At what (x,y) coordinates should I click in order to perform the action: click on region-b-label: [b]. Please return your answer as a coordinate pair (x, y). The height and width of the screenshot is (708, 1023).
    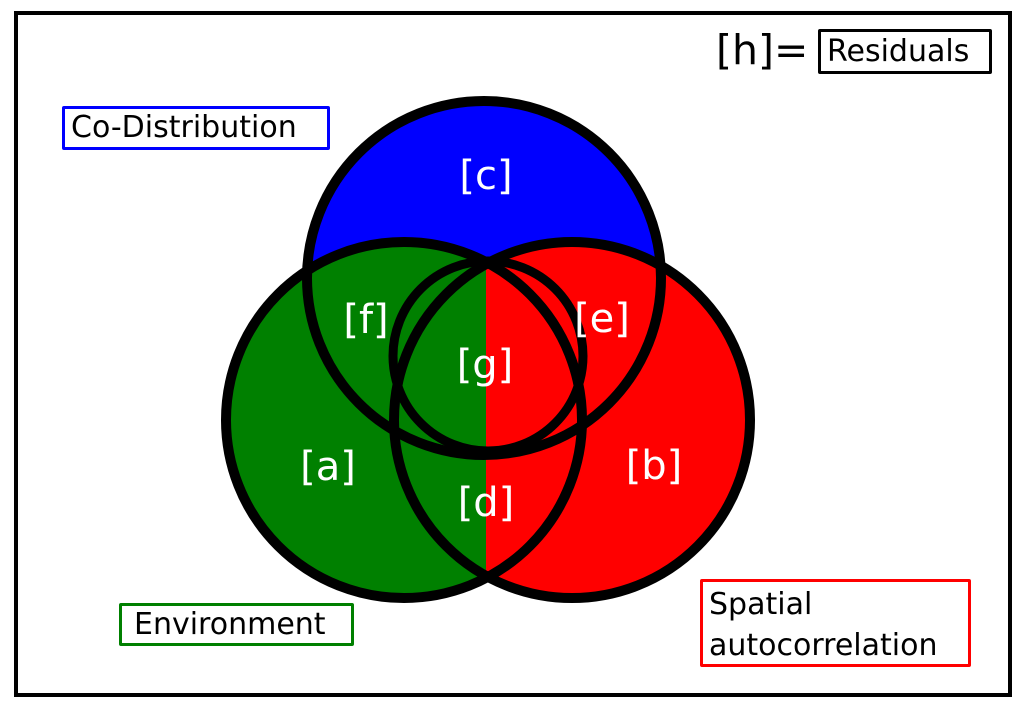
    Looking at the image, I should click on (654, 466).